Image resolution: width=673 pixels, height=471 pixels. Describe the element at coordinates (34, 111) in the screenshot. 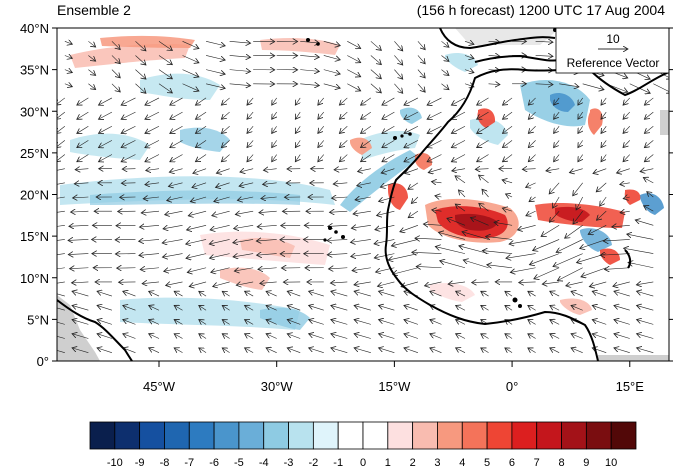

I see `lat-tick-label: 30°N` at that location.